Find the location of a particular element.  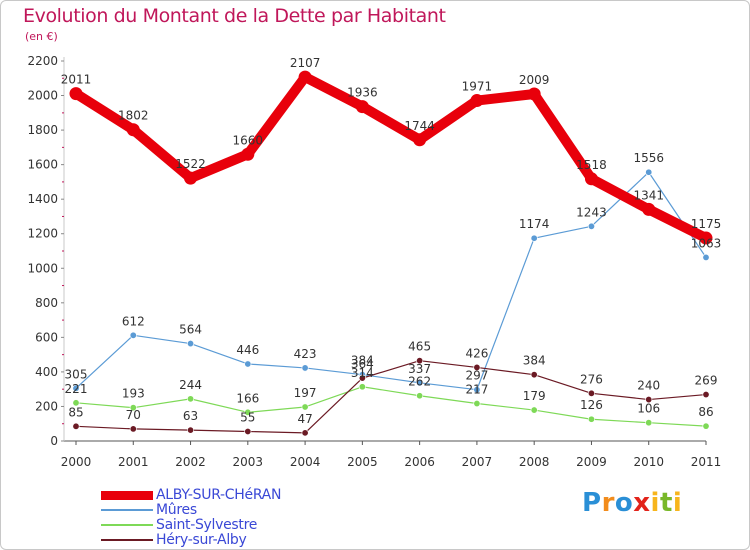

data-label-2: 86 is located at coordinates (705, 412).